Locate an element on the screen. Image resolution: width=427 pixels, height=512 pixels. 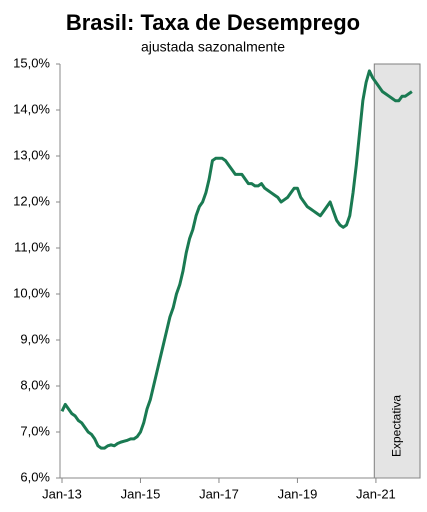
y-tick-label: 15,0% is located at coordinates (31, 62).